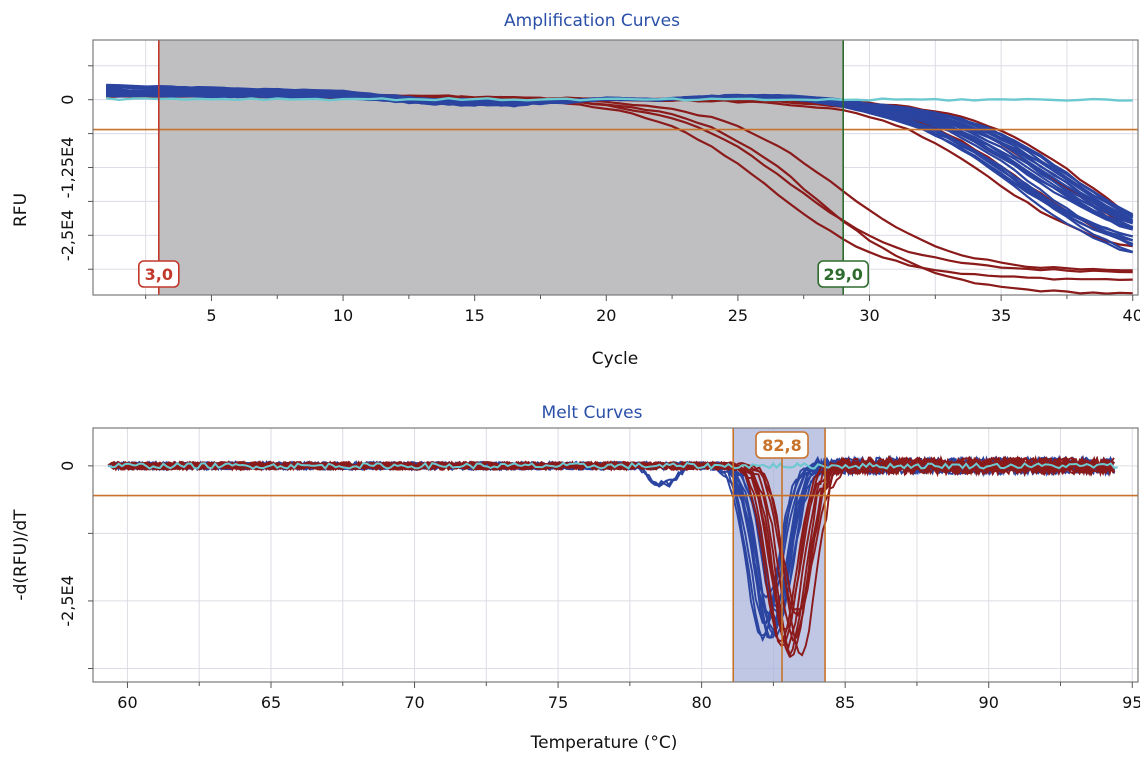  I want to click on x-tick-label: 90, so click(989, 702).